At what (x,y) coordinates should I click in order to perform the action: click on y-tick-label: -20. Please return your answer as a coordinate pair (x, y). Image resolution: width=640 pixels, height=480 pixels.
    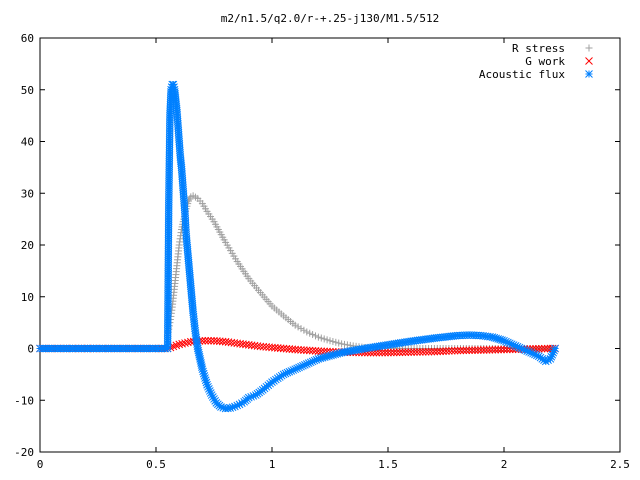
    Looking at the image, I should click on (24, 452).